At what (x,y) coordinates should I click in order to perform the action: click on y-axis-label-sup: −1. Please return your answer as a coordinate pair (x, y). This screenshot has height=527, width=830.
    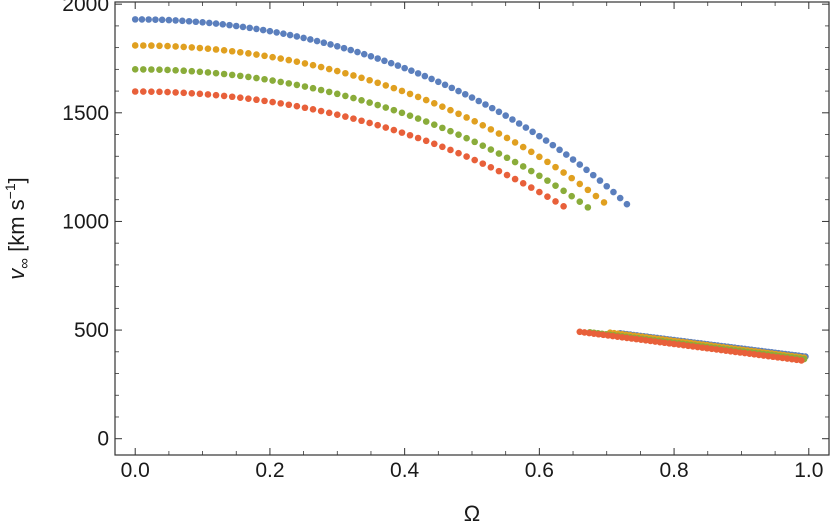
    Looking at the image, I should click on (10, 191).